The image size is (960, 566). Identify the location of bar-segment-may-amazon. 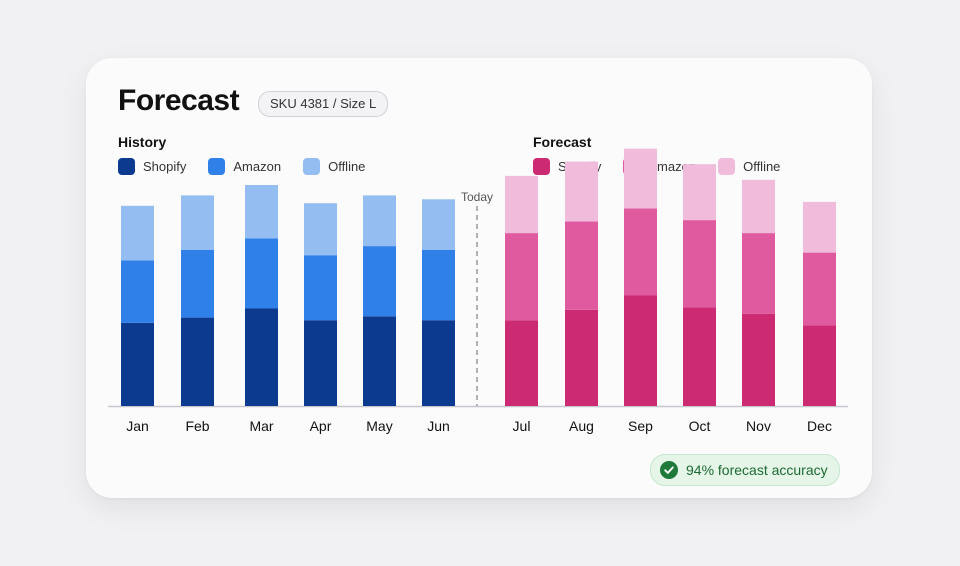
(379, 281).